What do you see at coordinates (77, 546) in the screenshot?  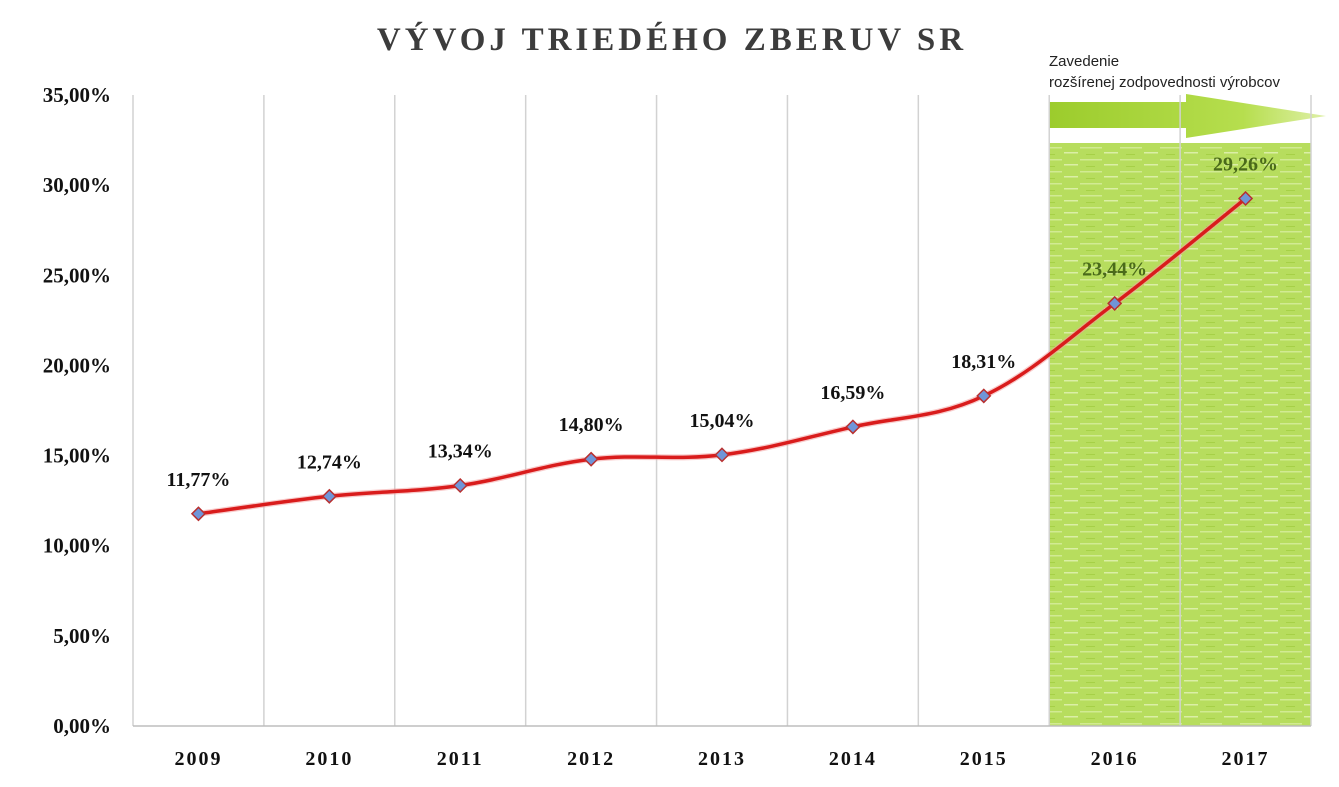 I see `y-tick-label: 10,00%` at bounding box center [77, 546].